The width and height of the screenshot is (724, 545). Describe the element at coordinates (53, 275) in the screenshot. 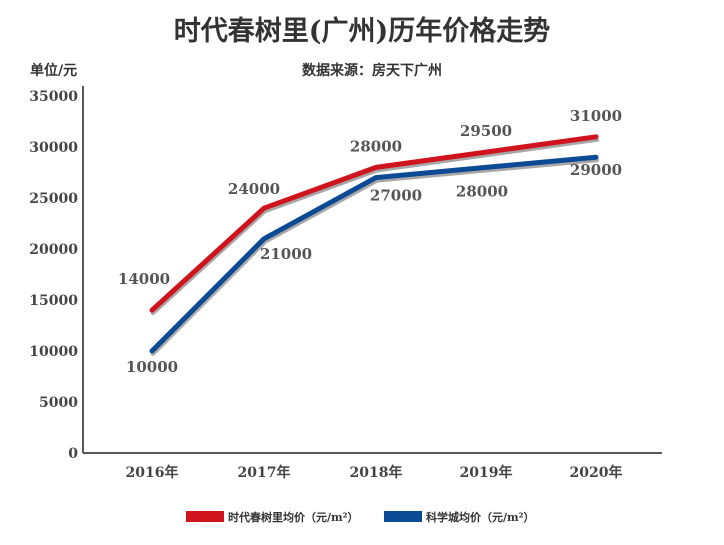

I see `y-ticks: 0 5000 10000 15000 20000 25000 30000 35000` at that location.